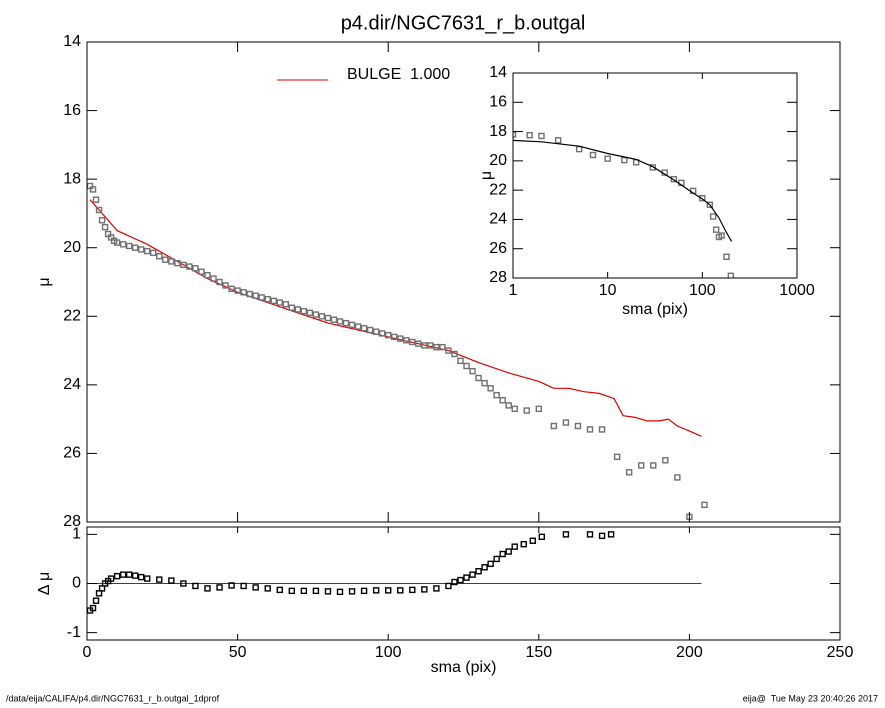 The height and width of the screenshot is (708, 885). Describe the element at coordinates (498, 248) in the screenshot. I see `y-tick-label: 26` at that location.